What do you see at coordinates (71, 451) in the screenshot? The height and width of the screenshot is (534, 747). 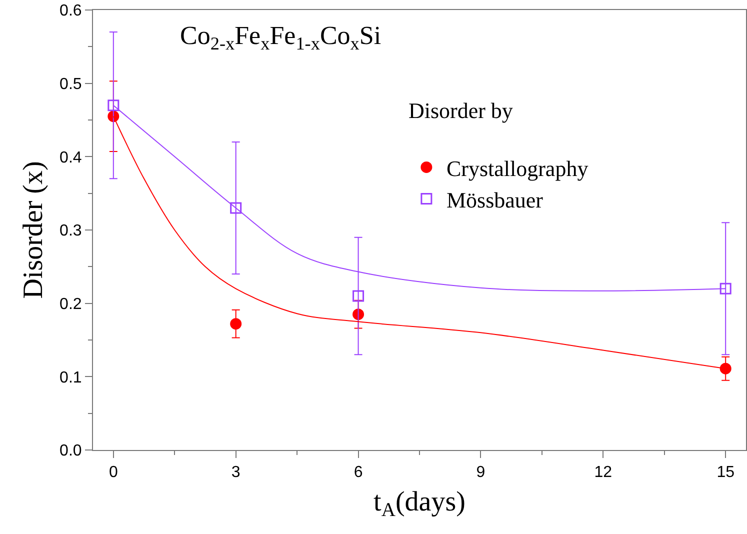 I see `y-tick-label: 0.0` at bounding box center [71, 451].